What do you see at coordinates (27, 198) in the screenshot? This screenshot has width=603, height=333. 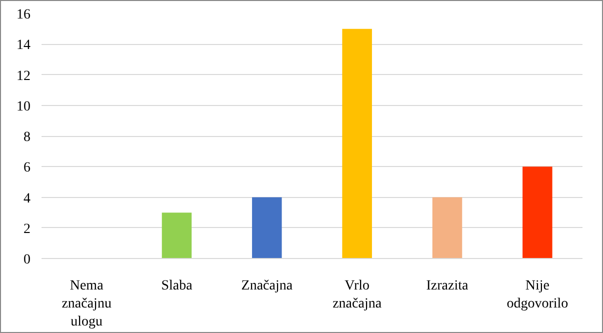 I see `y-tick-label: 4` at bounding box center [27, 198].